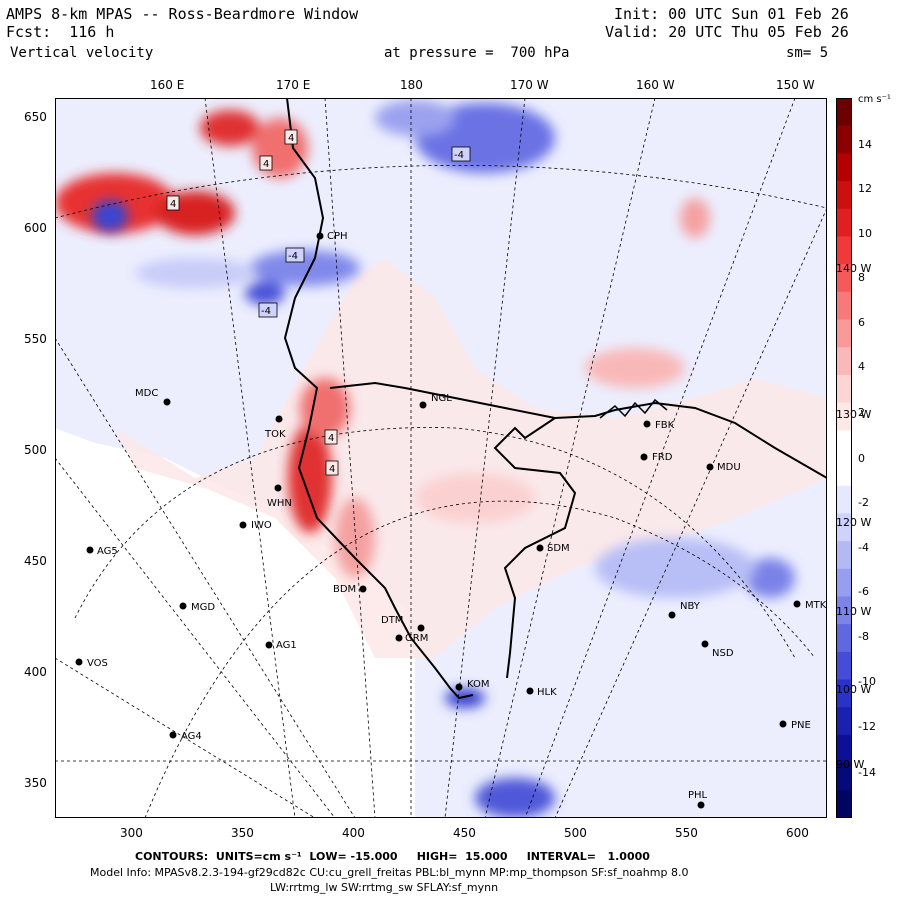  Describe the element at coordinates (854, 268) in the screenshot. I see `lon-label-right: 140 W` at that location.